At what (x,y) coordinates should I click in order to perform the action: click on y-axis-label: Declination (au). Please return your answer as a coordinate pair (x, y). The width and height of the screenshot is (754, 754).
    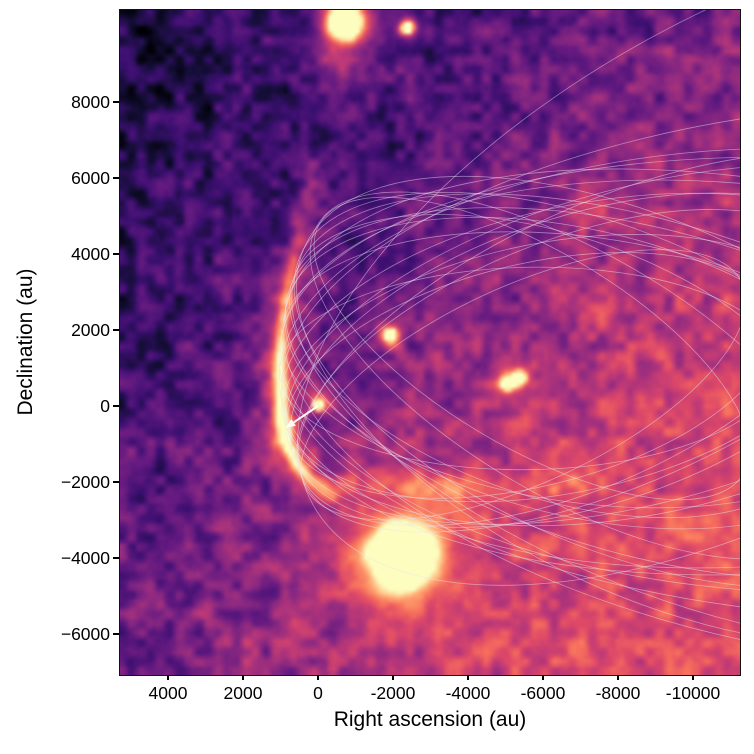
    Looking at the image, I should click on (25, 342).